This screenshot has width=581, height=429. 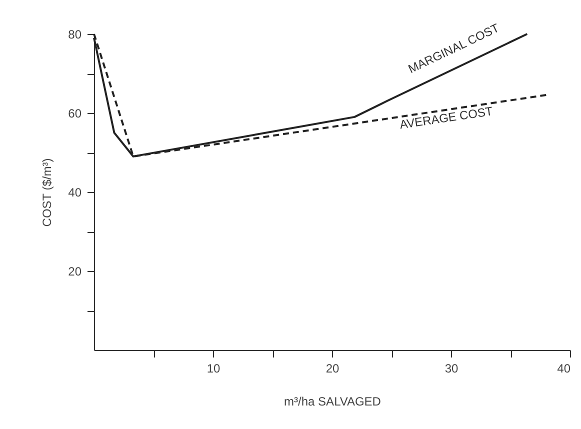 What do you see at coordinates (446, 118) in the screenshot?
I see `text: AVERAGE COST` at bounding box center [446, 118].